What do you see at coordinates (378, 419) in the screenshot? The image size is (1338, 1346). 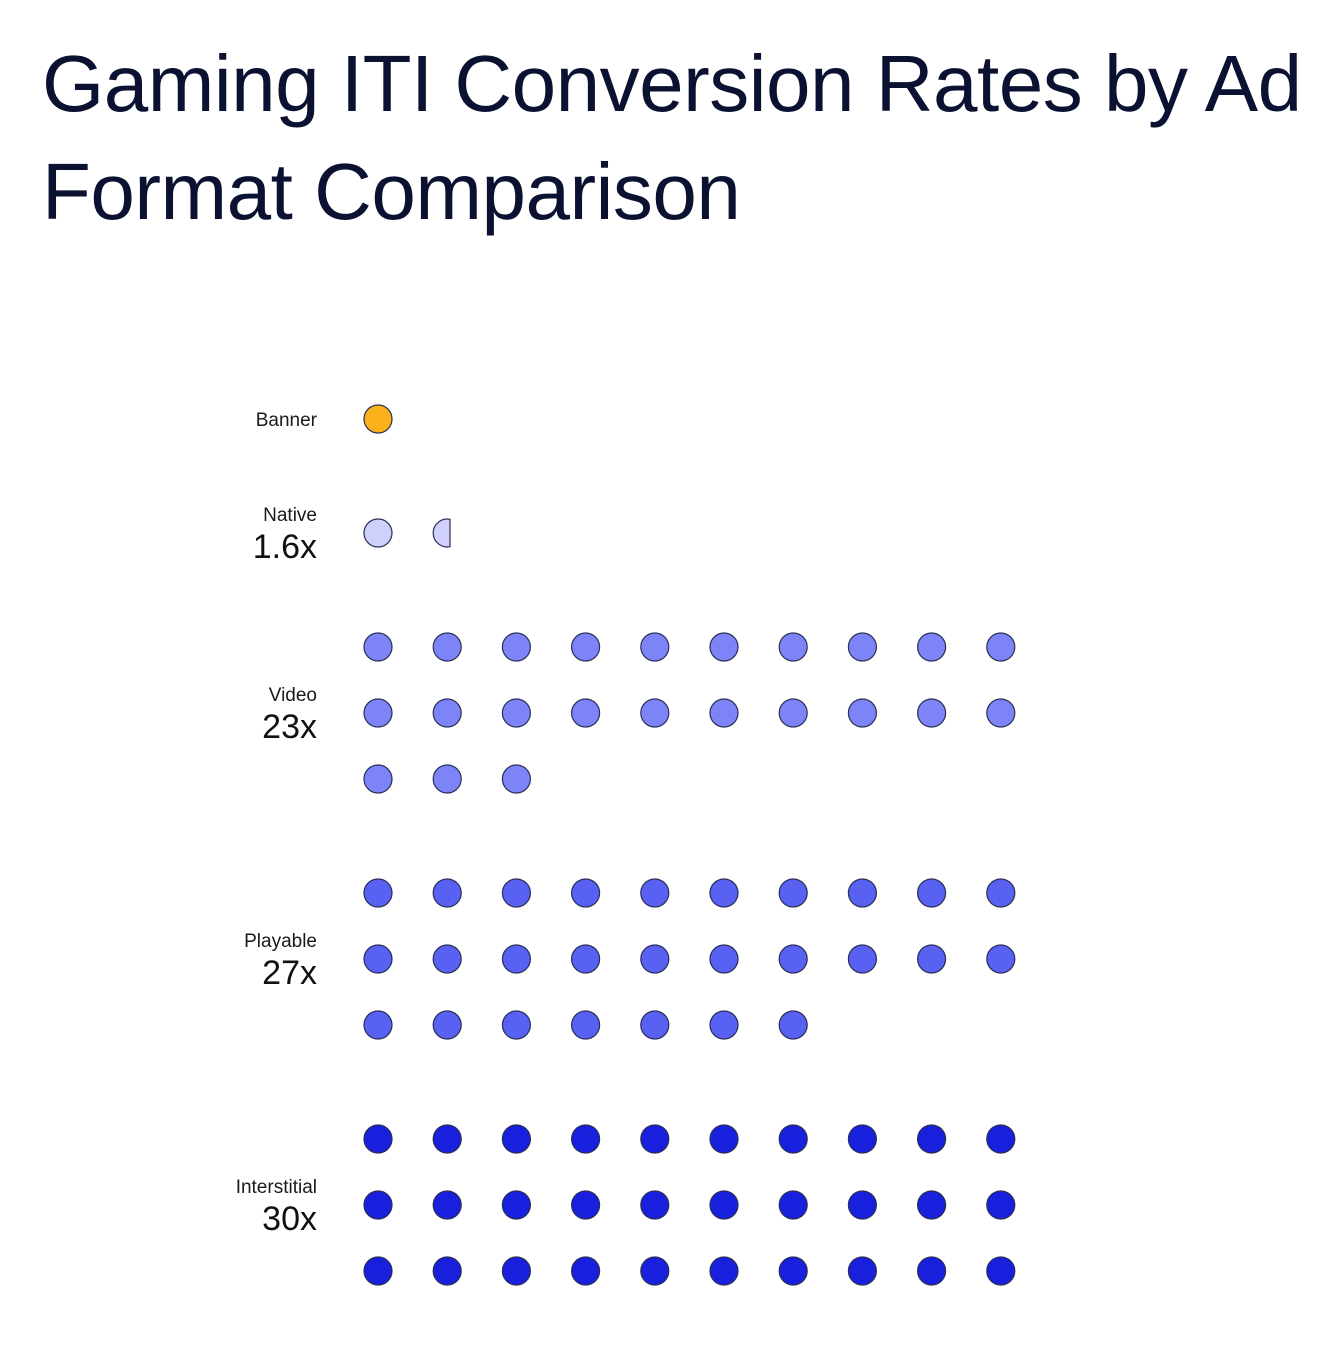 I see `dot-banner` at bounding box center [378, 419].